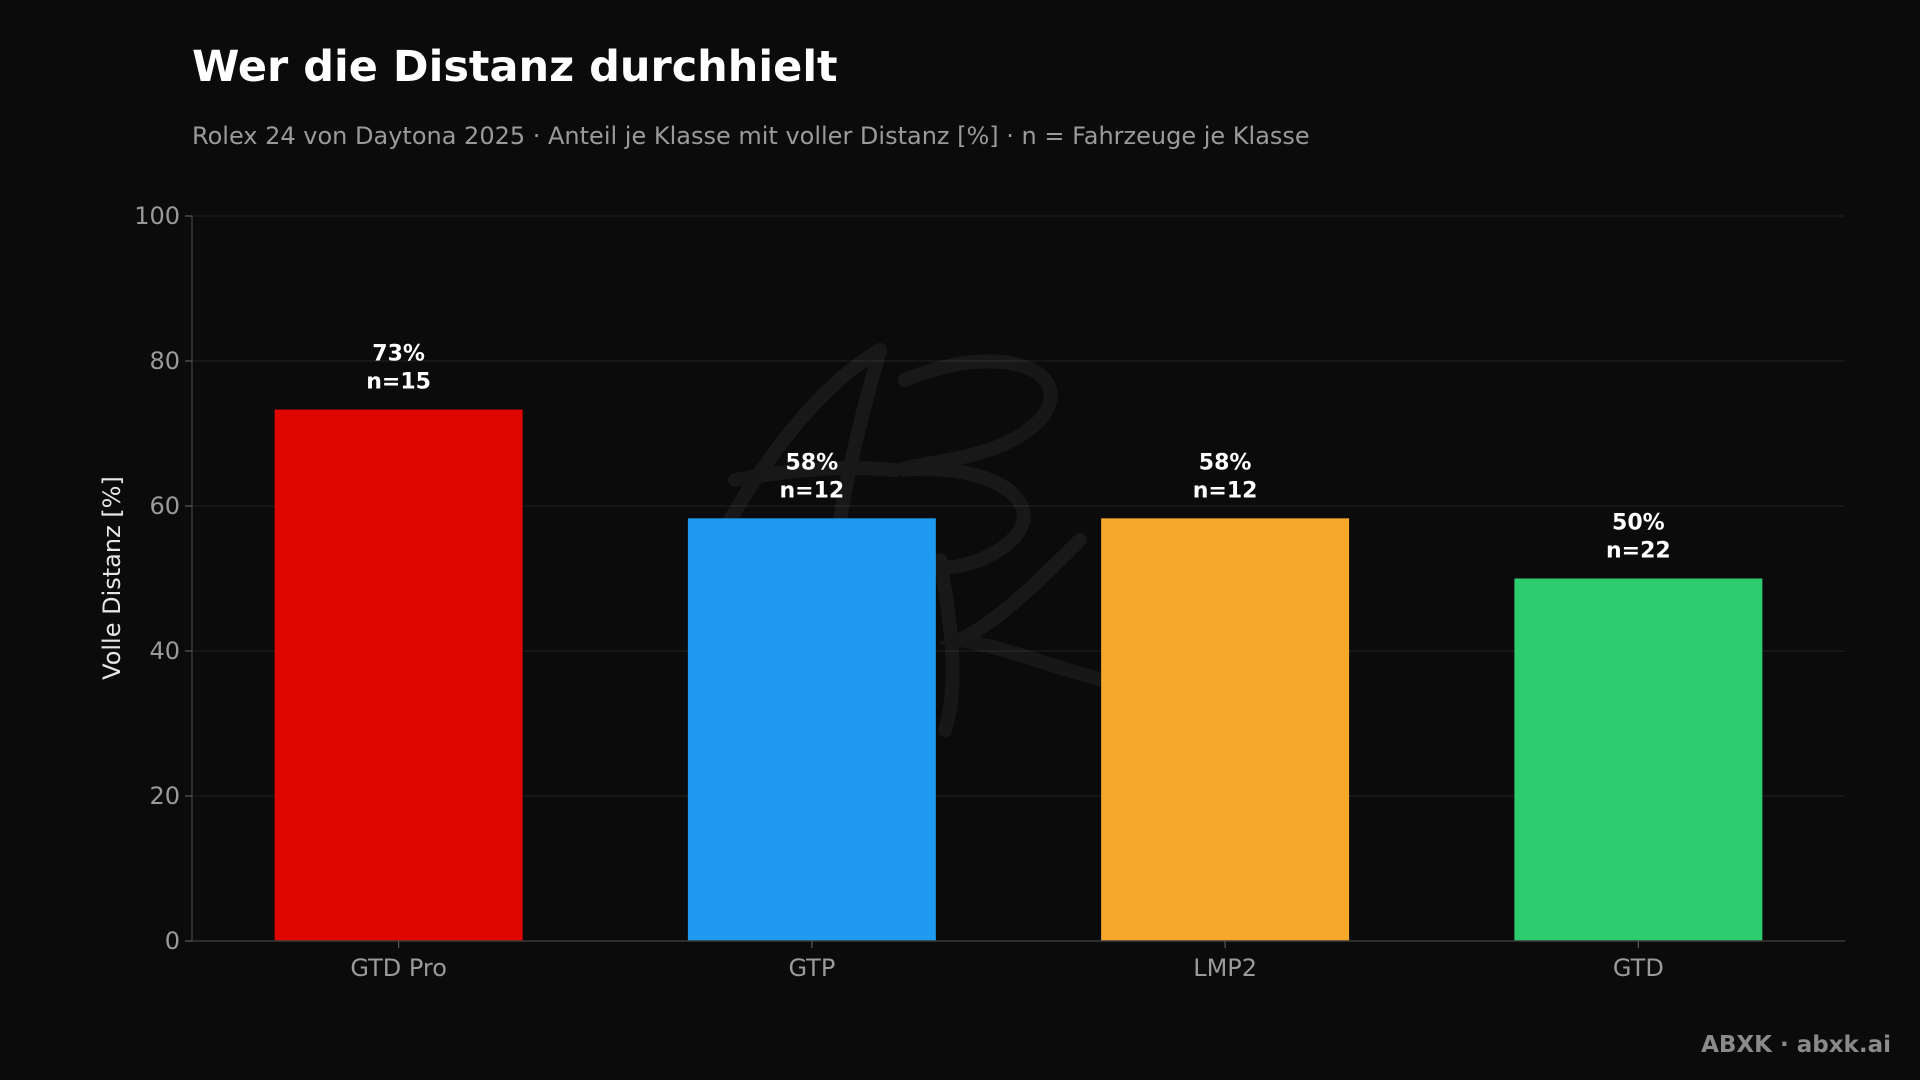 This screenshot has height=1080, width=1920. I want to click on x-tick-label: GTD Pro, so click(398, 968).